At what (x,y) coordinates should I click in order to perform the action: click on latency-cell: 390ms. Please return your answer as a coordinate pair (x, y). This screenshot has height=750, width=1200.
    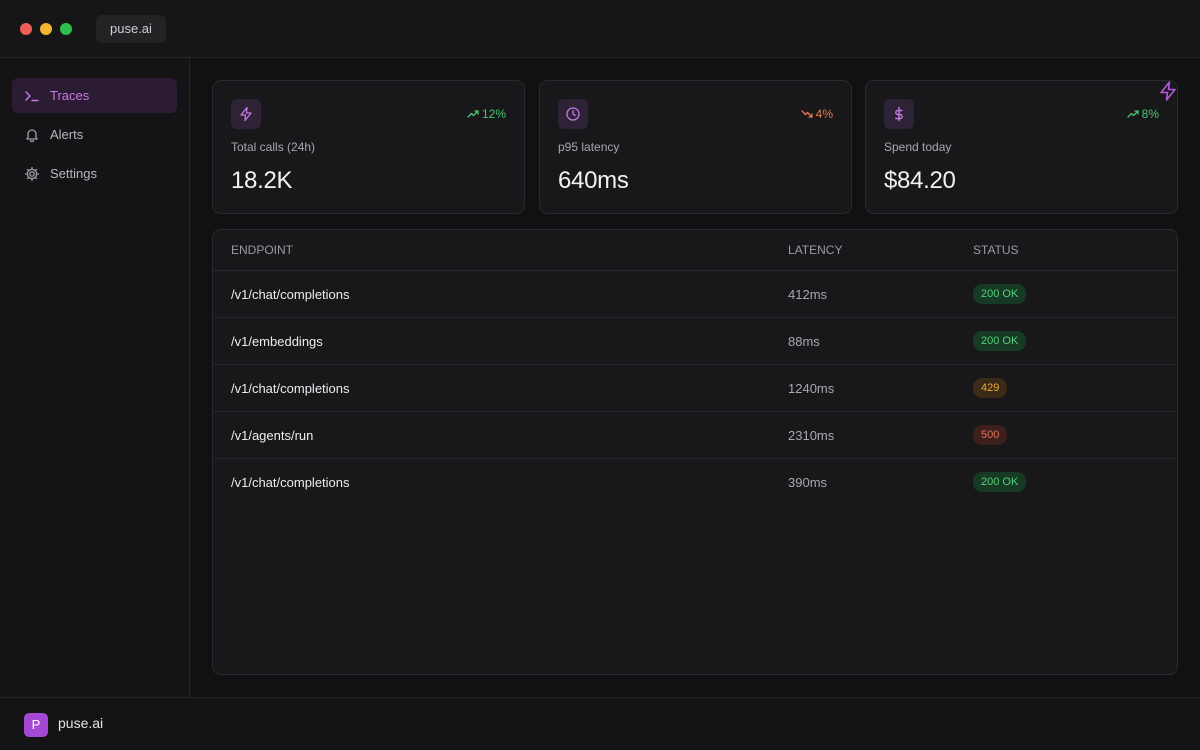
    Looking at the image, I should click on (808, 482).